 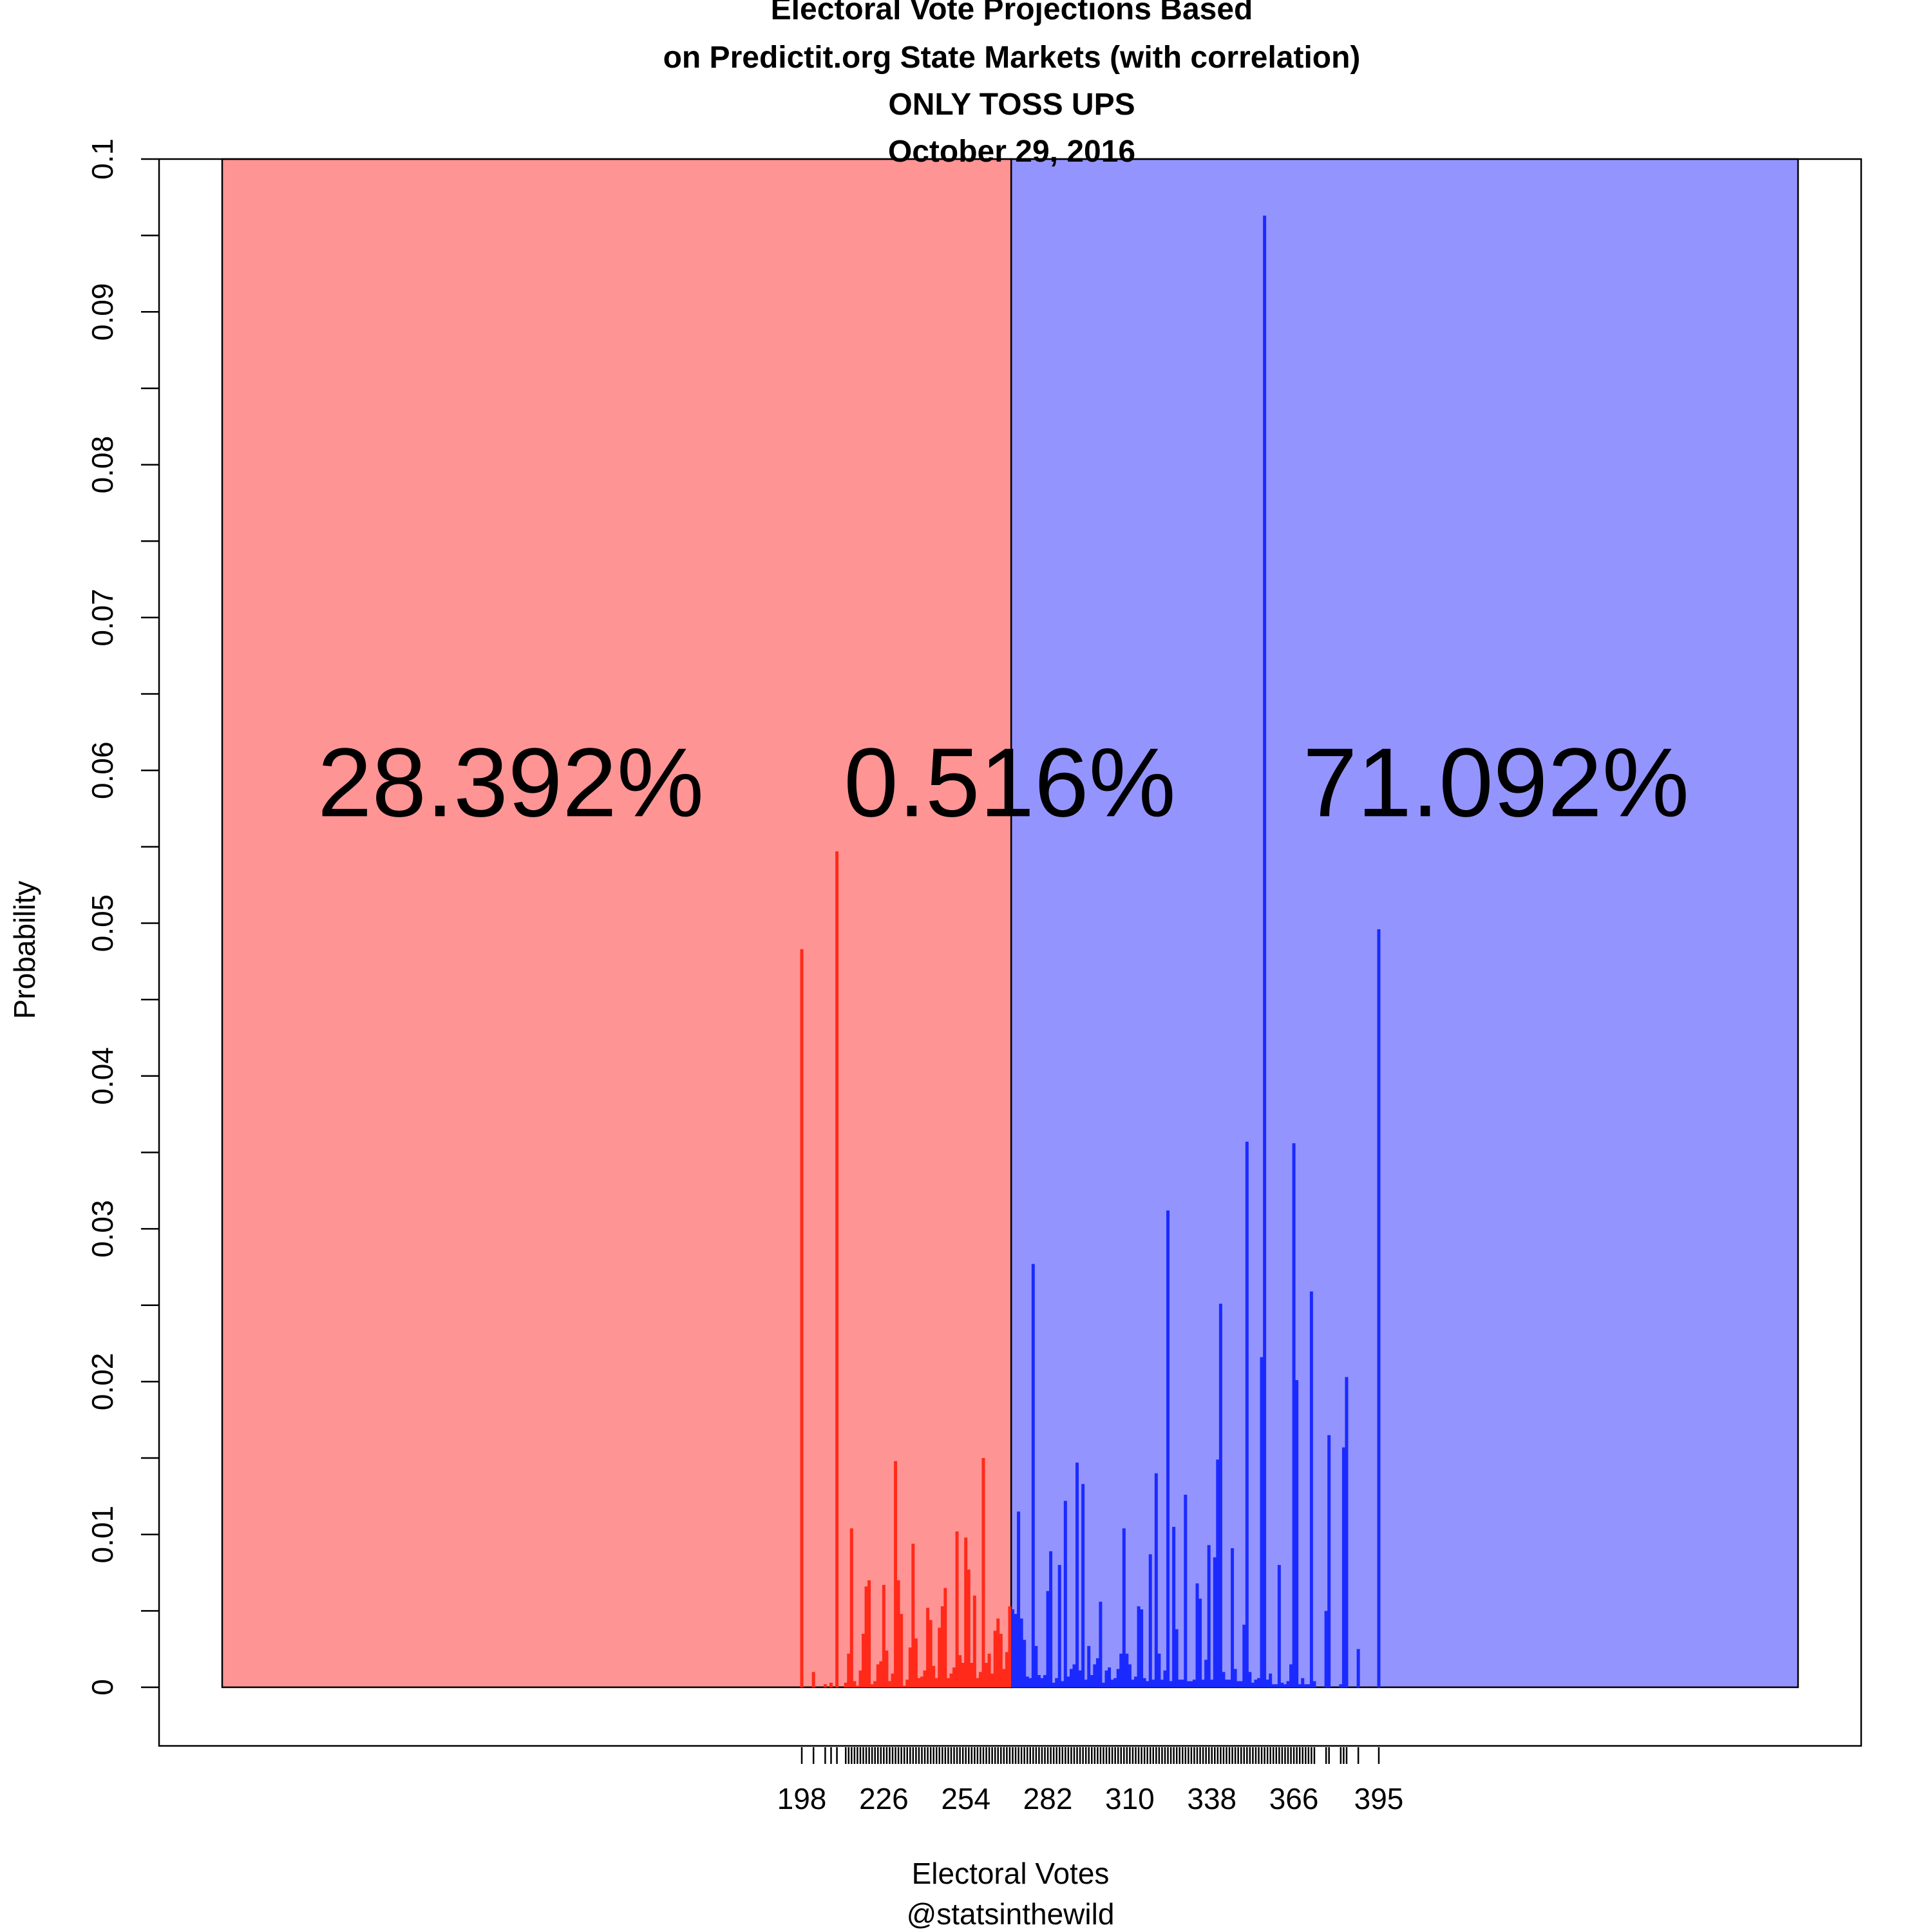 What do you see at coordinates (1496, 782) in the screenshot?
I see `percent-label: 71.092%` at bounding box center [1496, 782].